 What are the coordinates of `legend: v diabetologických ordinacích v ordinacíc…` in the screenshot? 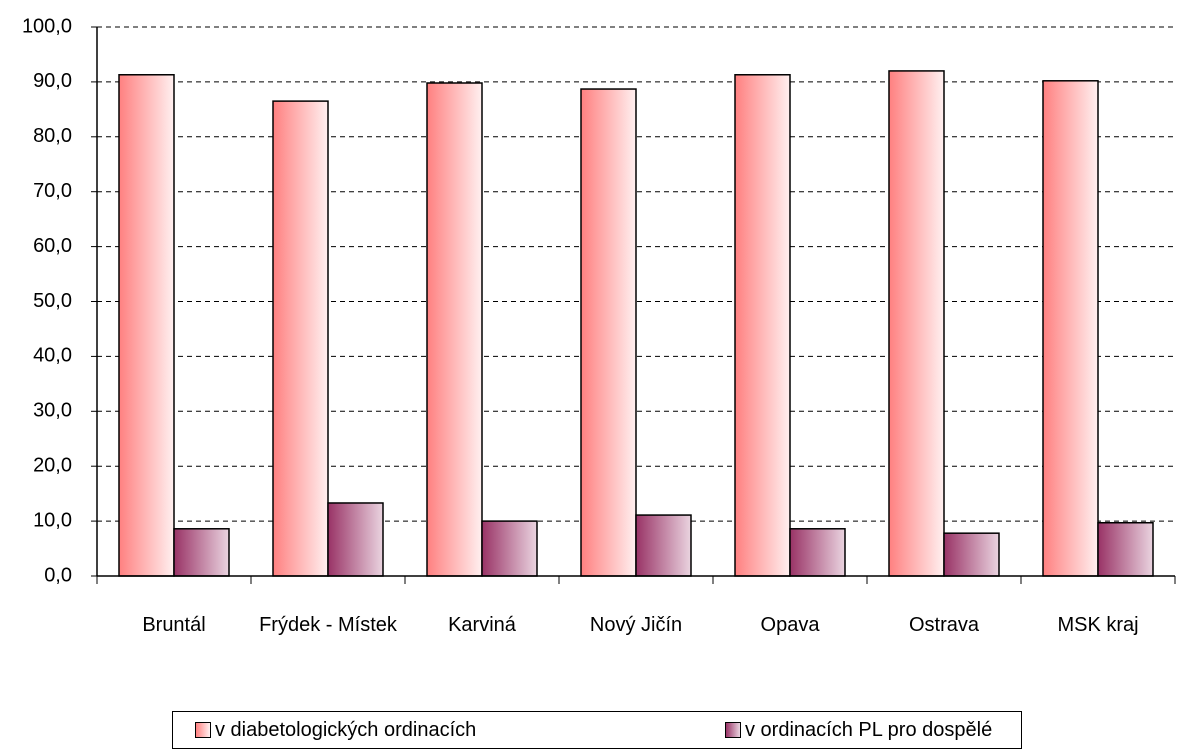 It's located at (597, 730).